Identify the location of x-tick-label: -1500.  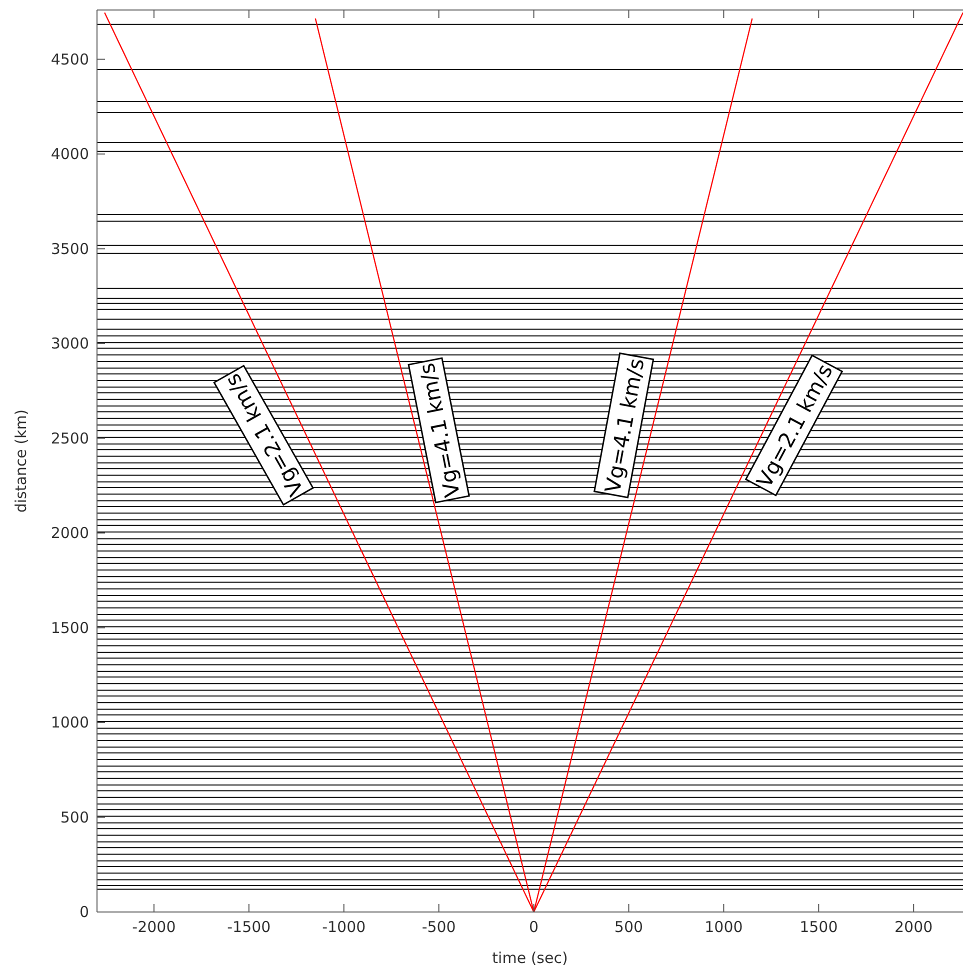
(249, 927).